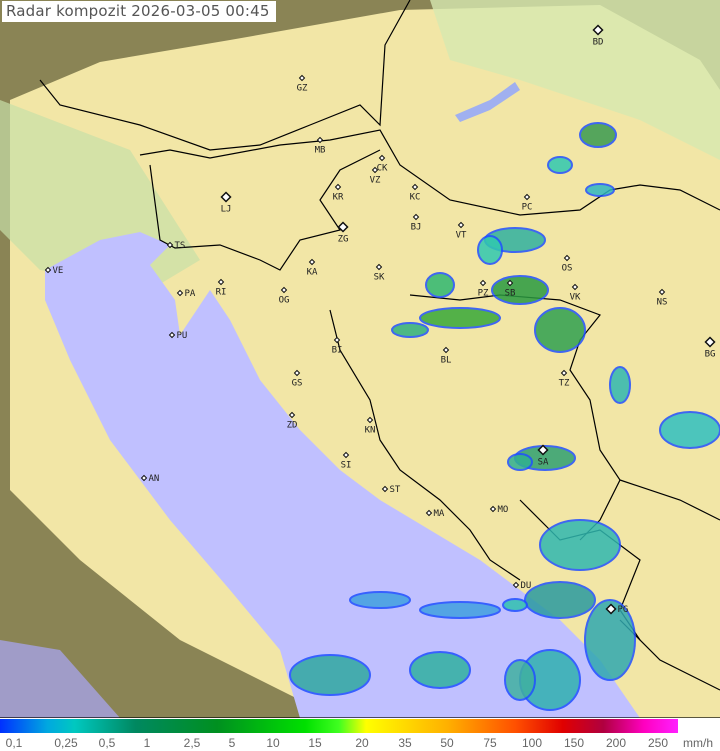 The width and height of the screenshot is (720, 751). Describe the element at coordinates (382, 164) in the screenshot. I see `station-ck: CK` at that location.